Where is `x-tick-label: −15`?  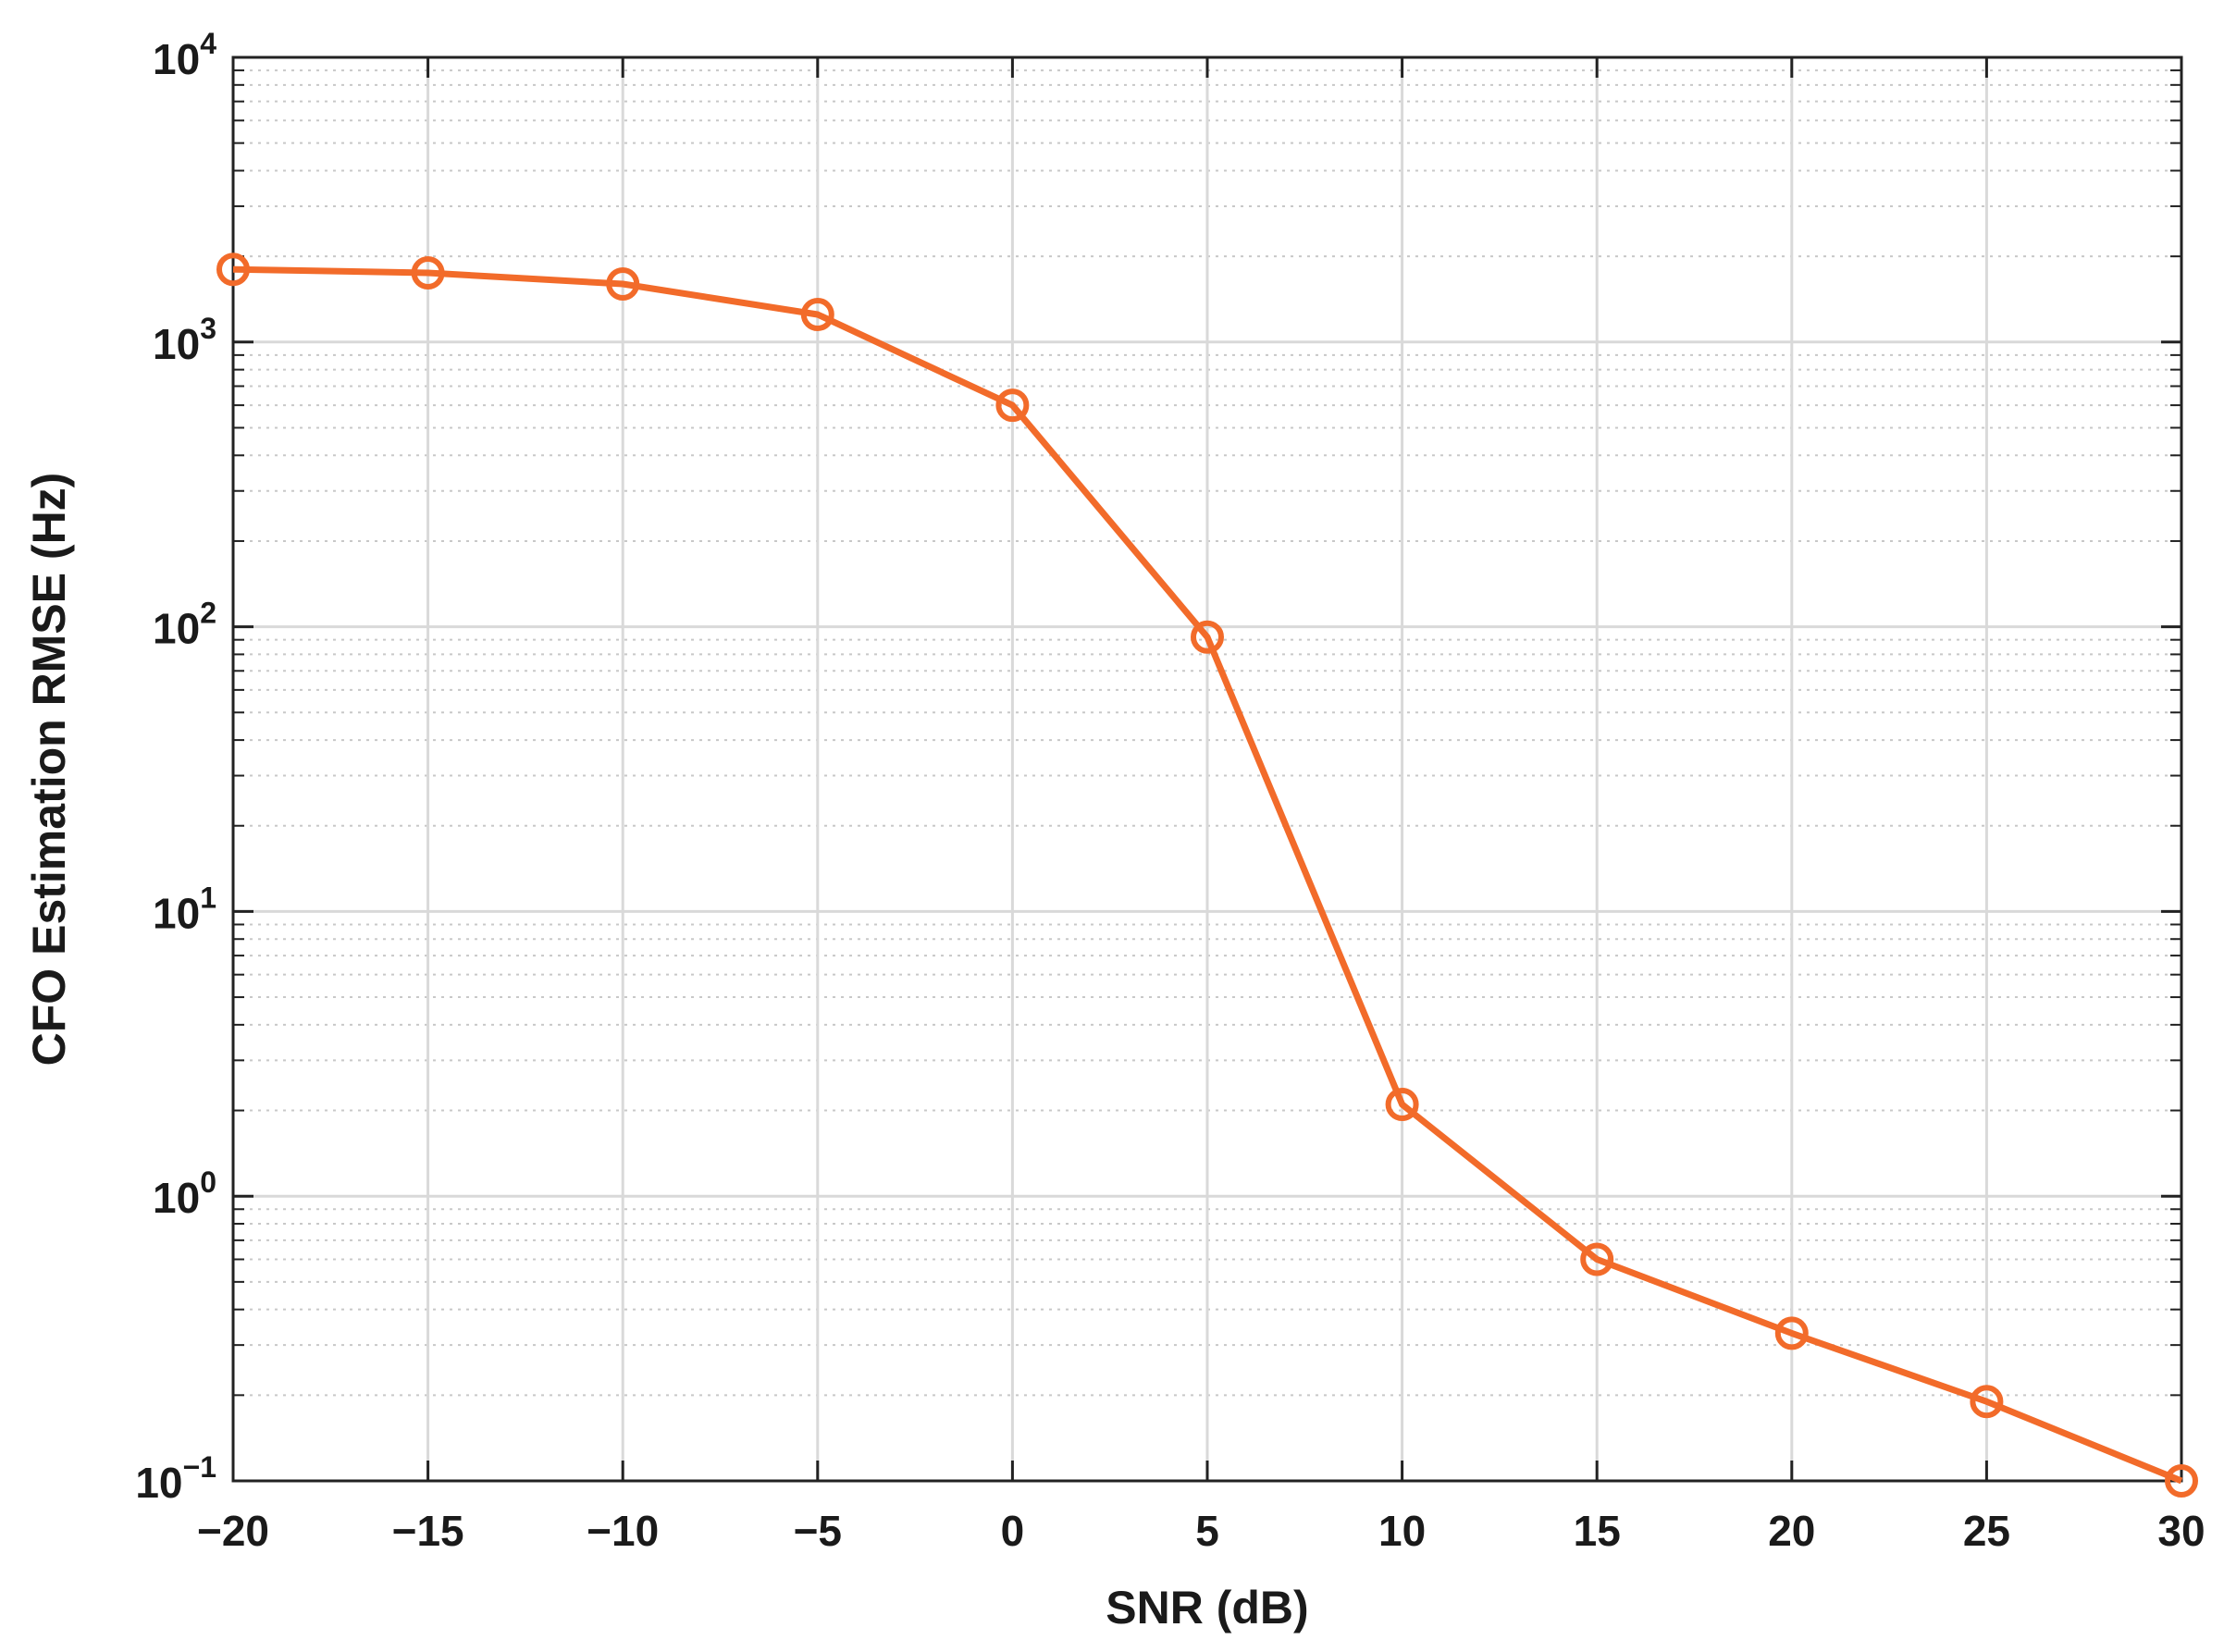 x-tick-label: −15 is located at coordinates (428, 1531).